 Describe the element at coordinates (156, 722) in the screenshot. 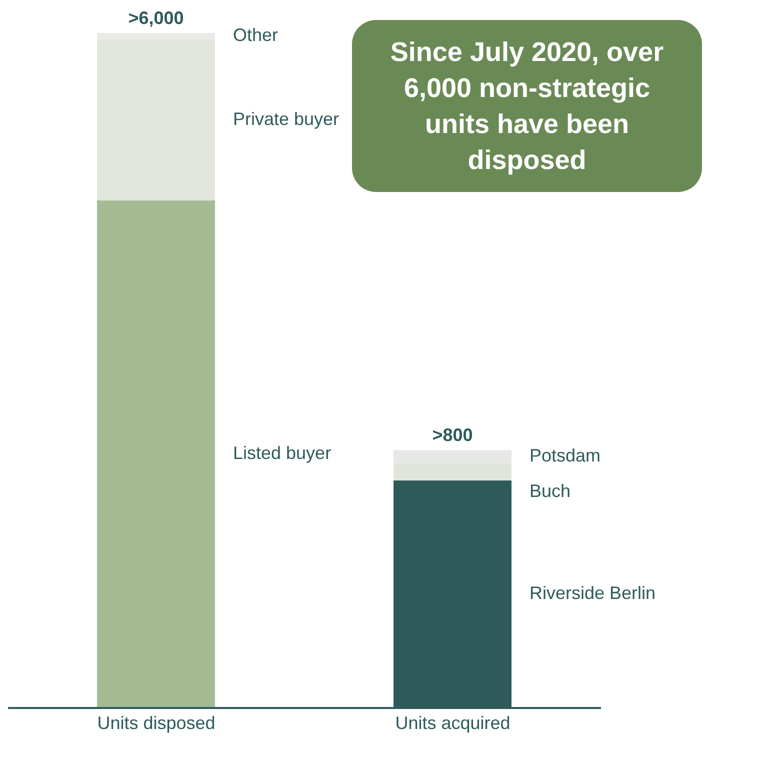

I see `x-tick-label: Units disposed` at that location.